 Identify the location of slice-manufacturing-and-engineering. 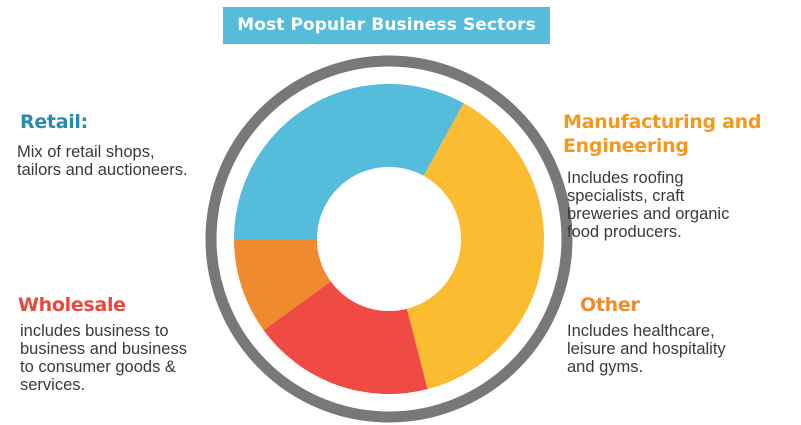
(475, 246).